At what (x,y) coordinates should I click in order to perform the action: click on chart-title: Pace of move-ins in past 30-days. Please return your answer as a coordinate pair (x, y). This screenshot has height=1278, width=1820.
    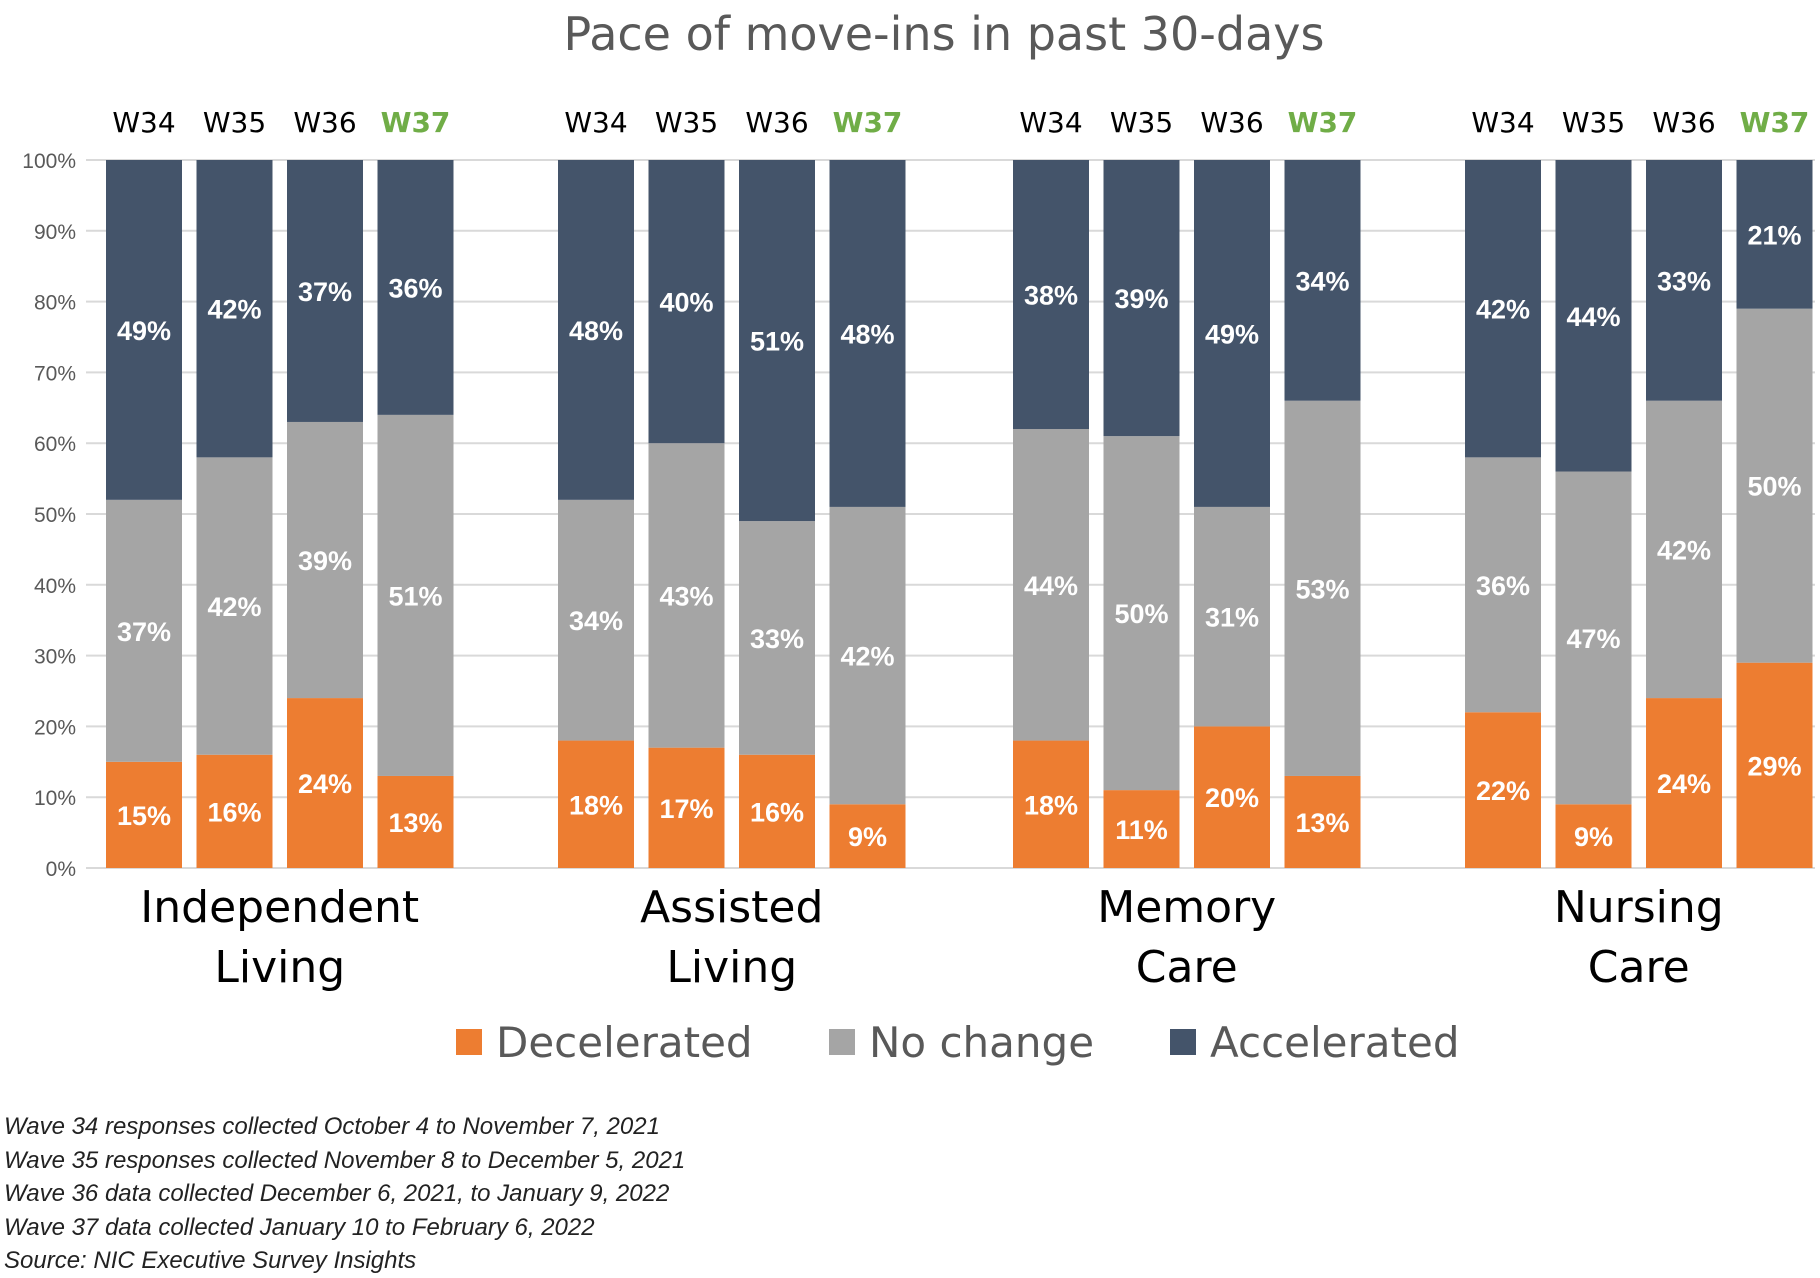
    Looking at the image, I should click on (944, 34).